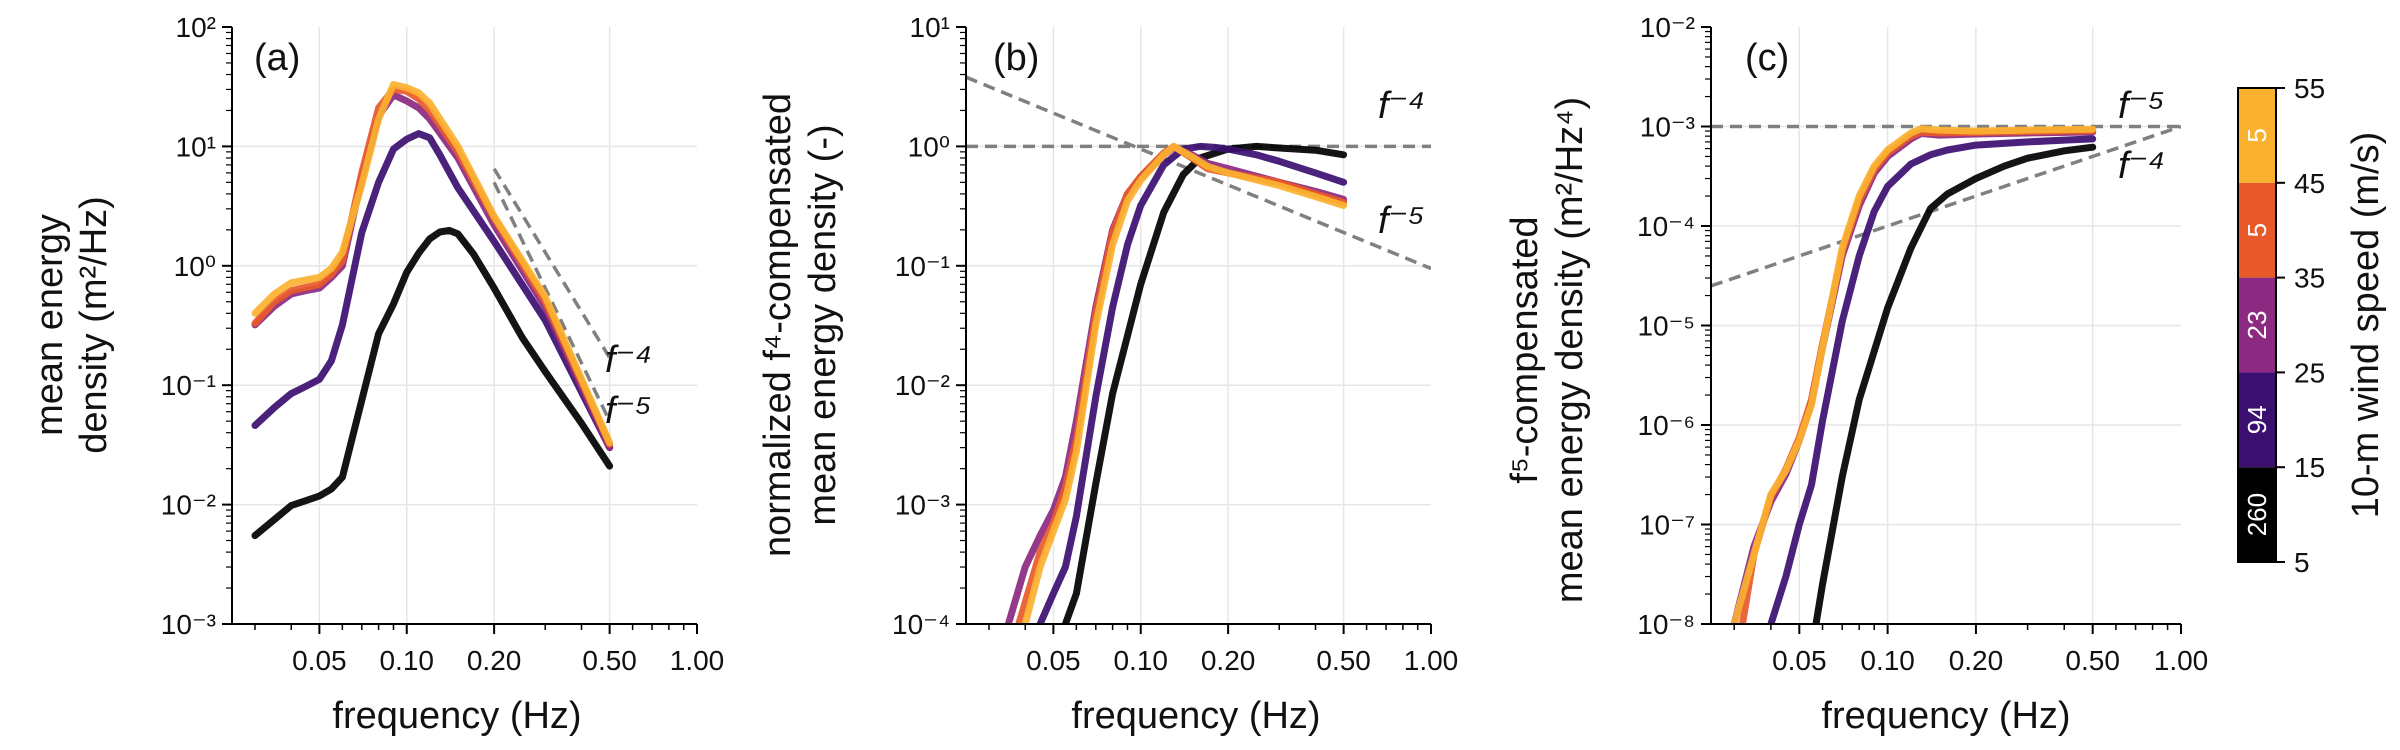  What do you see at coordinates (921, 624) in the screenshot?
I see `panel-b-ytick-label: 10⁻⁴` at bounding box center [921, 624].